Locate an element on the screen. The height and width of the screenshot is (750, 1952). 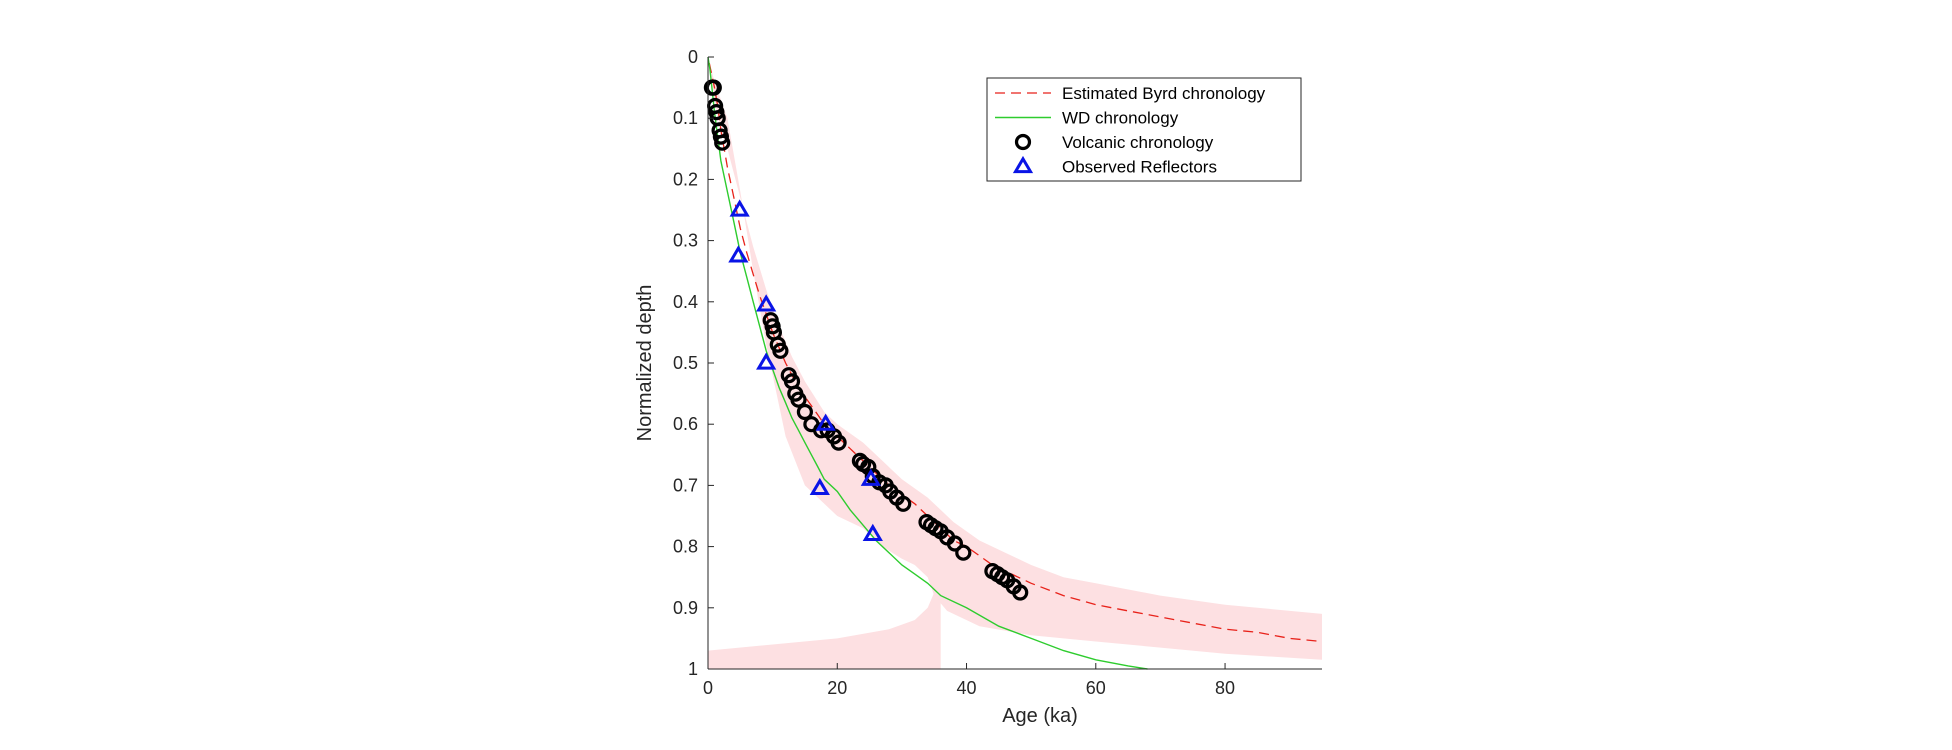
x-tick-label-1: 20 is located at coordinates (837, 688).